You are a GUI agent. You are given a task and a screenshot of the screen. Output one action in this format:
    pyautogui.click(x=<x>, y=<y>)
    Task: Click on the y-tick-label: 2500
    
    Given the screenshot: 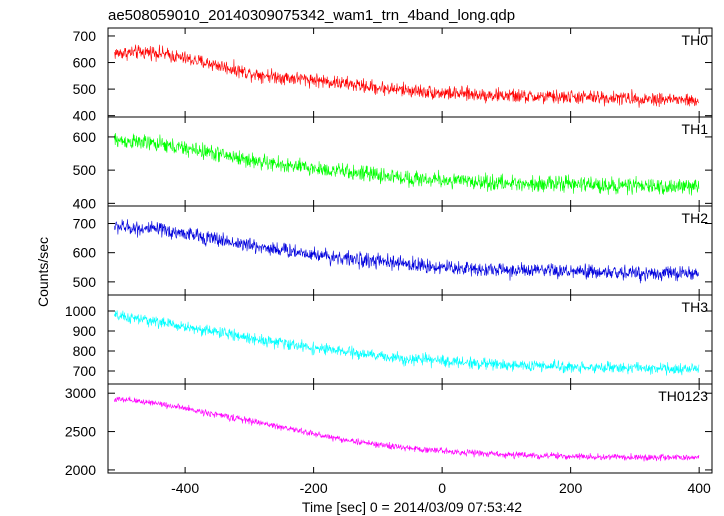 What is the action you would take?
    pyautogui.click(x=80, y=432)
    